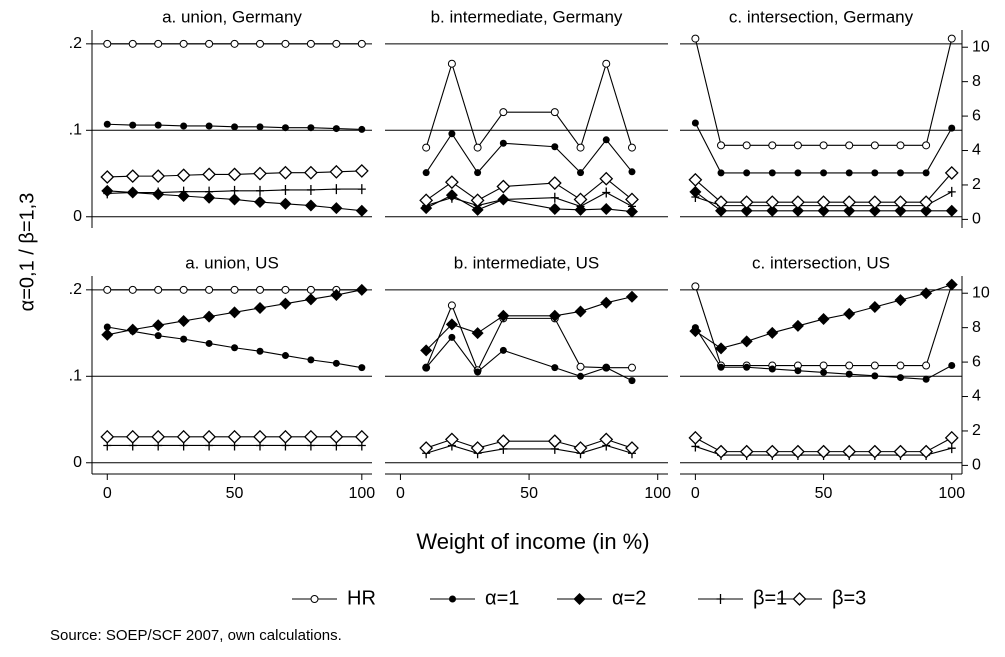  What do you see at coordinates (232, 16) in the screenshot?
I see `panel-title: a. union, Germany` at bounding box center [232, 16].